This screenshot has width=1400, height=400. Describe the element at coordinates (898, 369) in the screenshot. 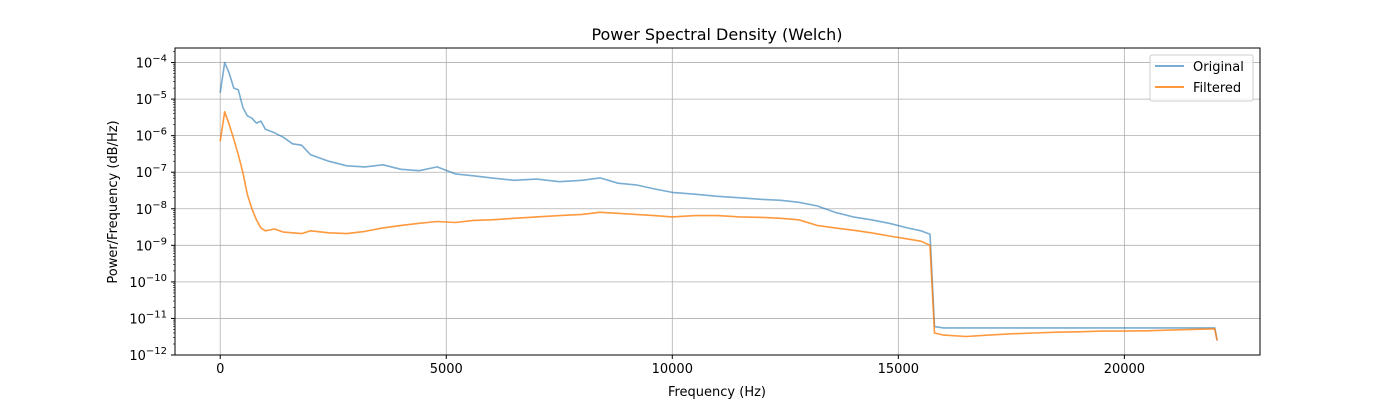

I see `x-tick-label: 15000` at that location.